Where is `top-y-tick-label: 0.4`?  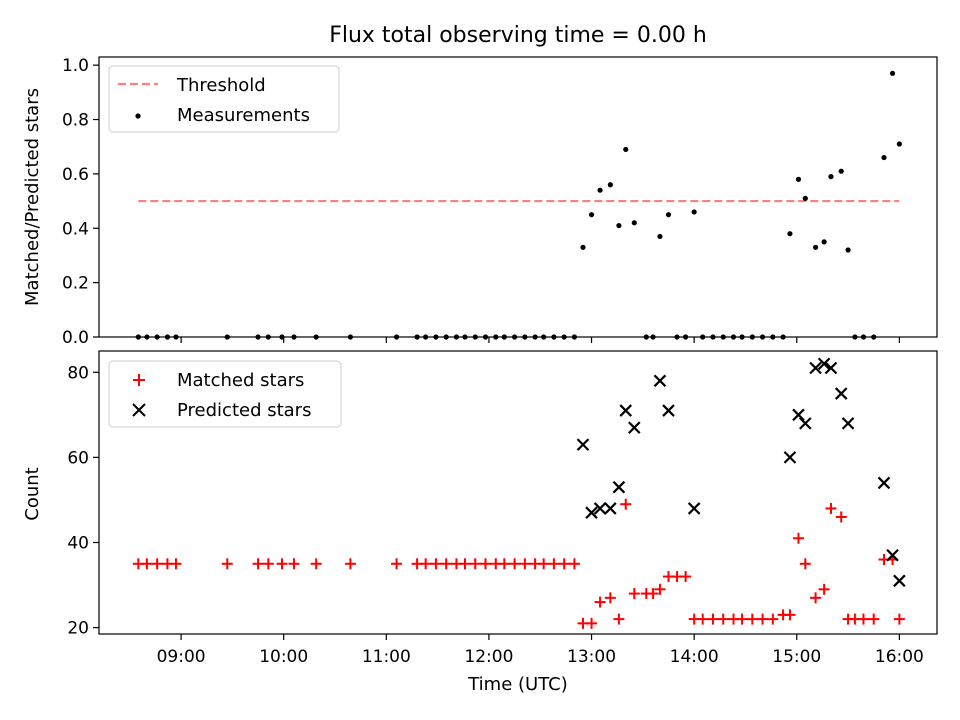 top-y-tick-label: 0.4 is located at coordinates (75, 229).